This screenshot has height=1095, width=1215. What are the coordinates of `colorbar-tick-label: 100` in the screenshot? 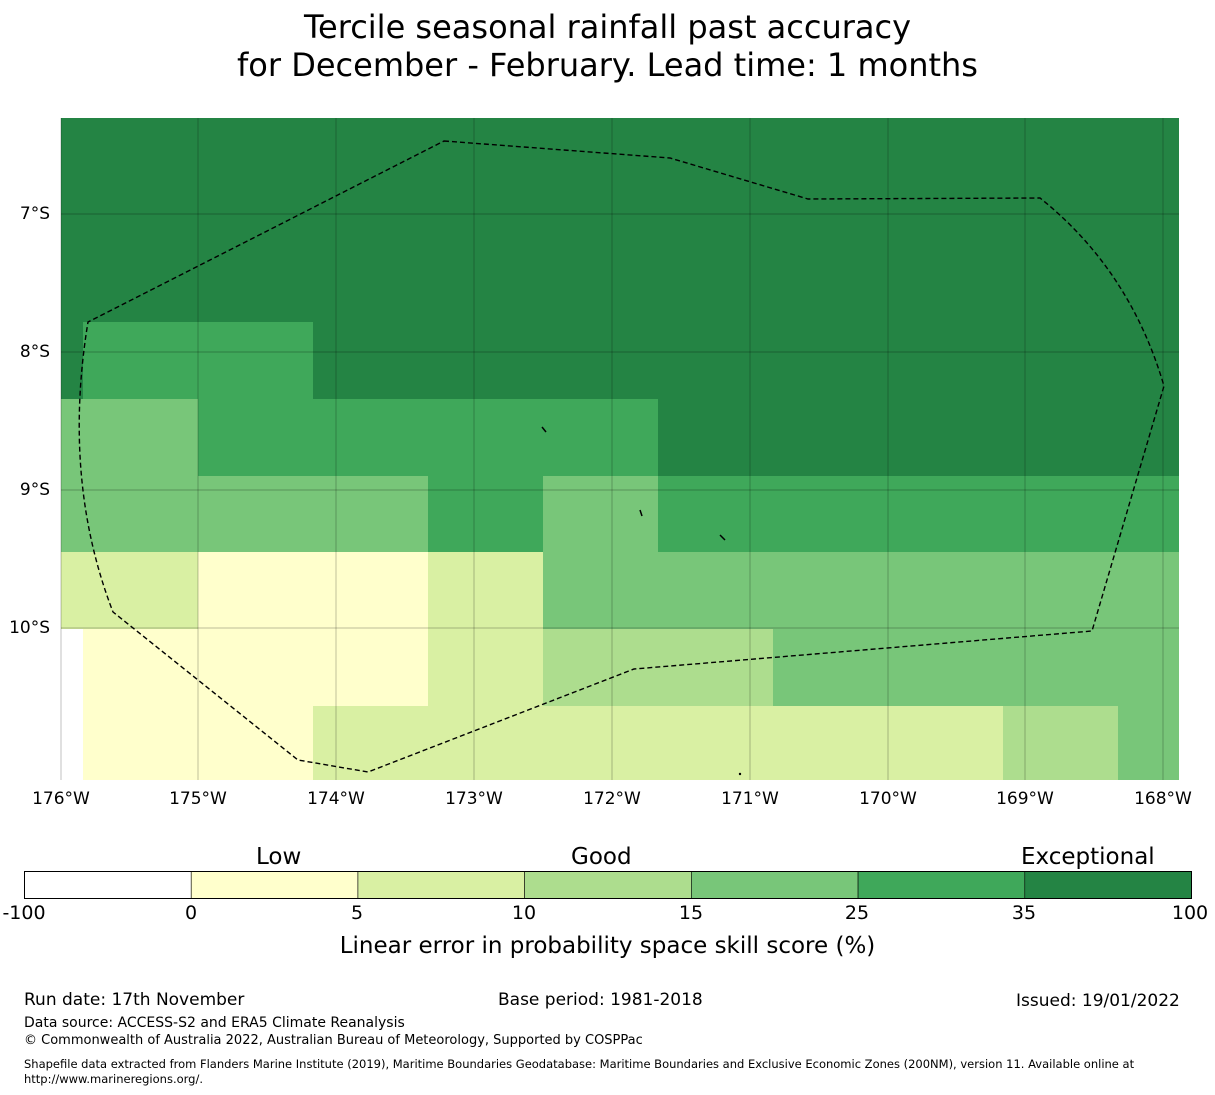 It's located at (1190, 913).